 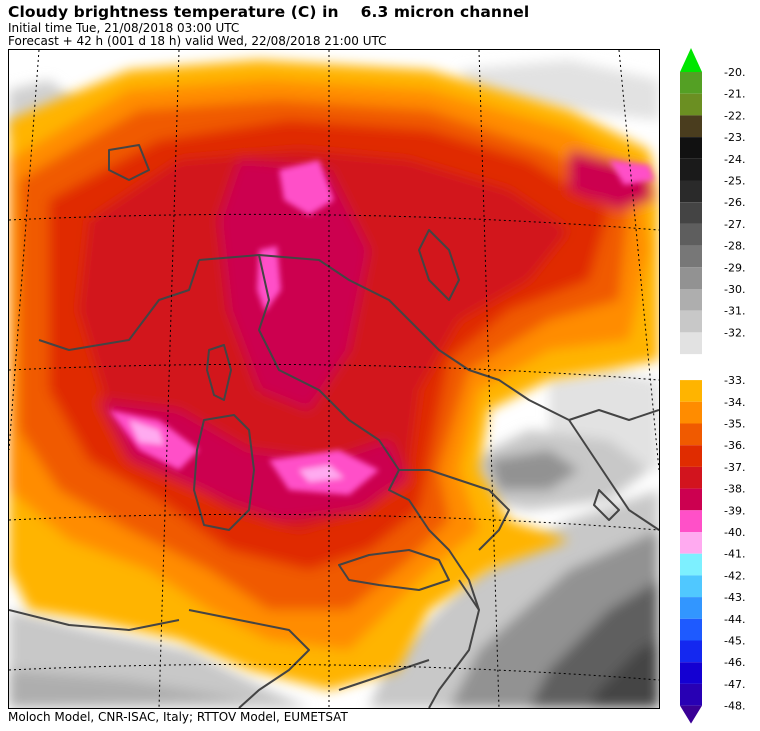 I want to click on legend-tick-label: -40., so click(x=734, y=532).